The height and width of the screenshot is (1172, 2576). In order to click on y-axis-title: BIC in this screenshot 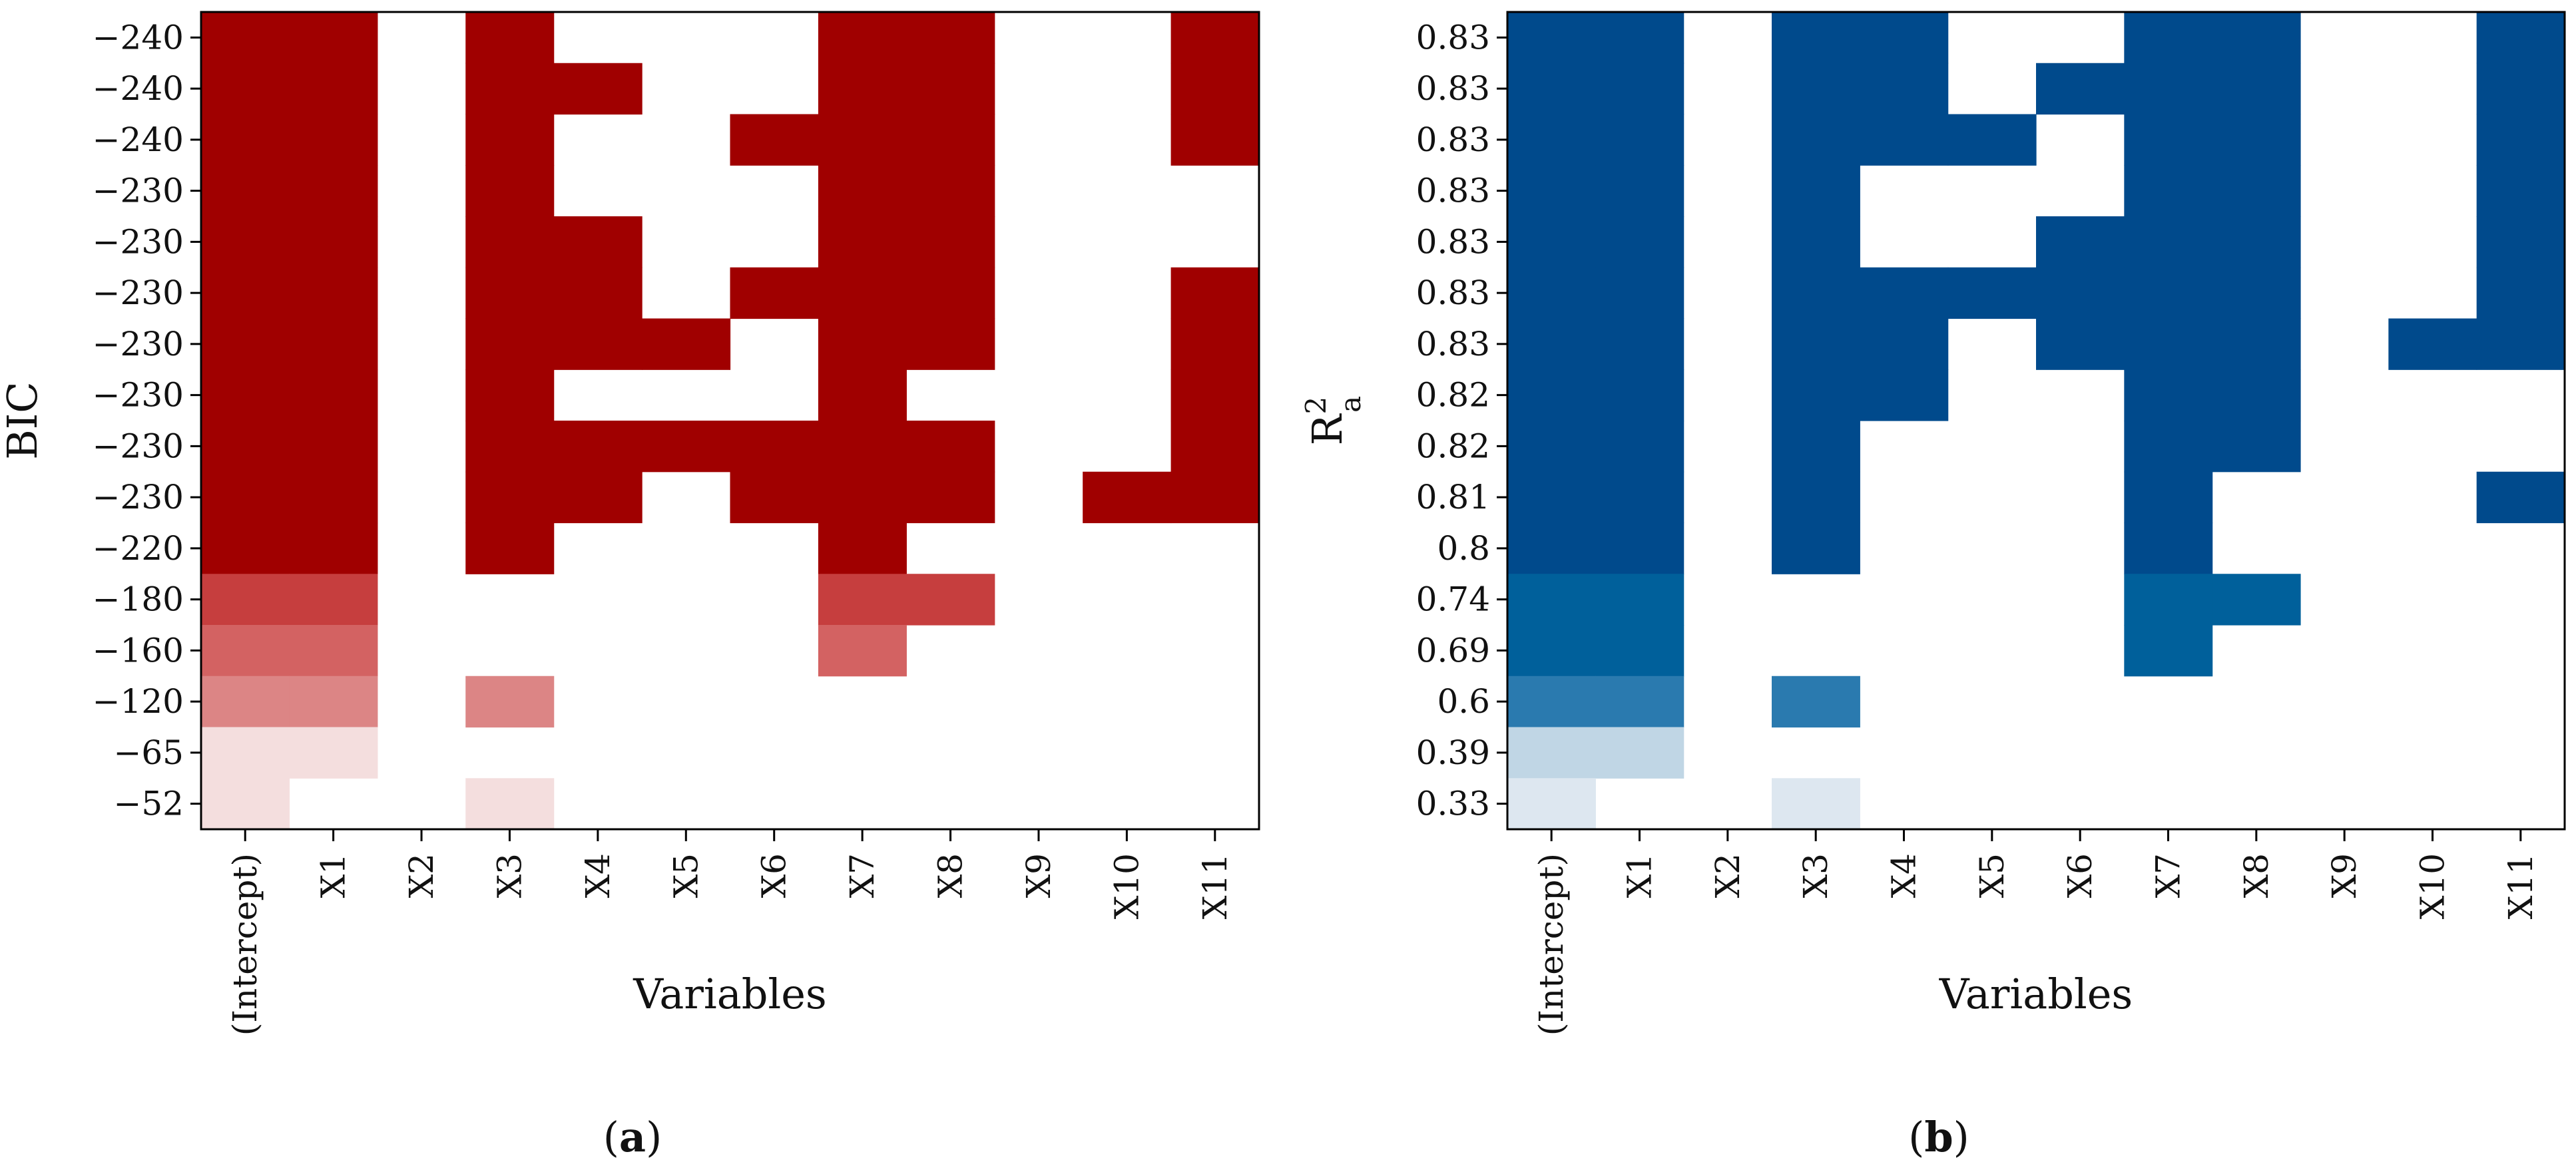, I will do `click(24, 420)`.